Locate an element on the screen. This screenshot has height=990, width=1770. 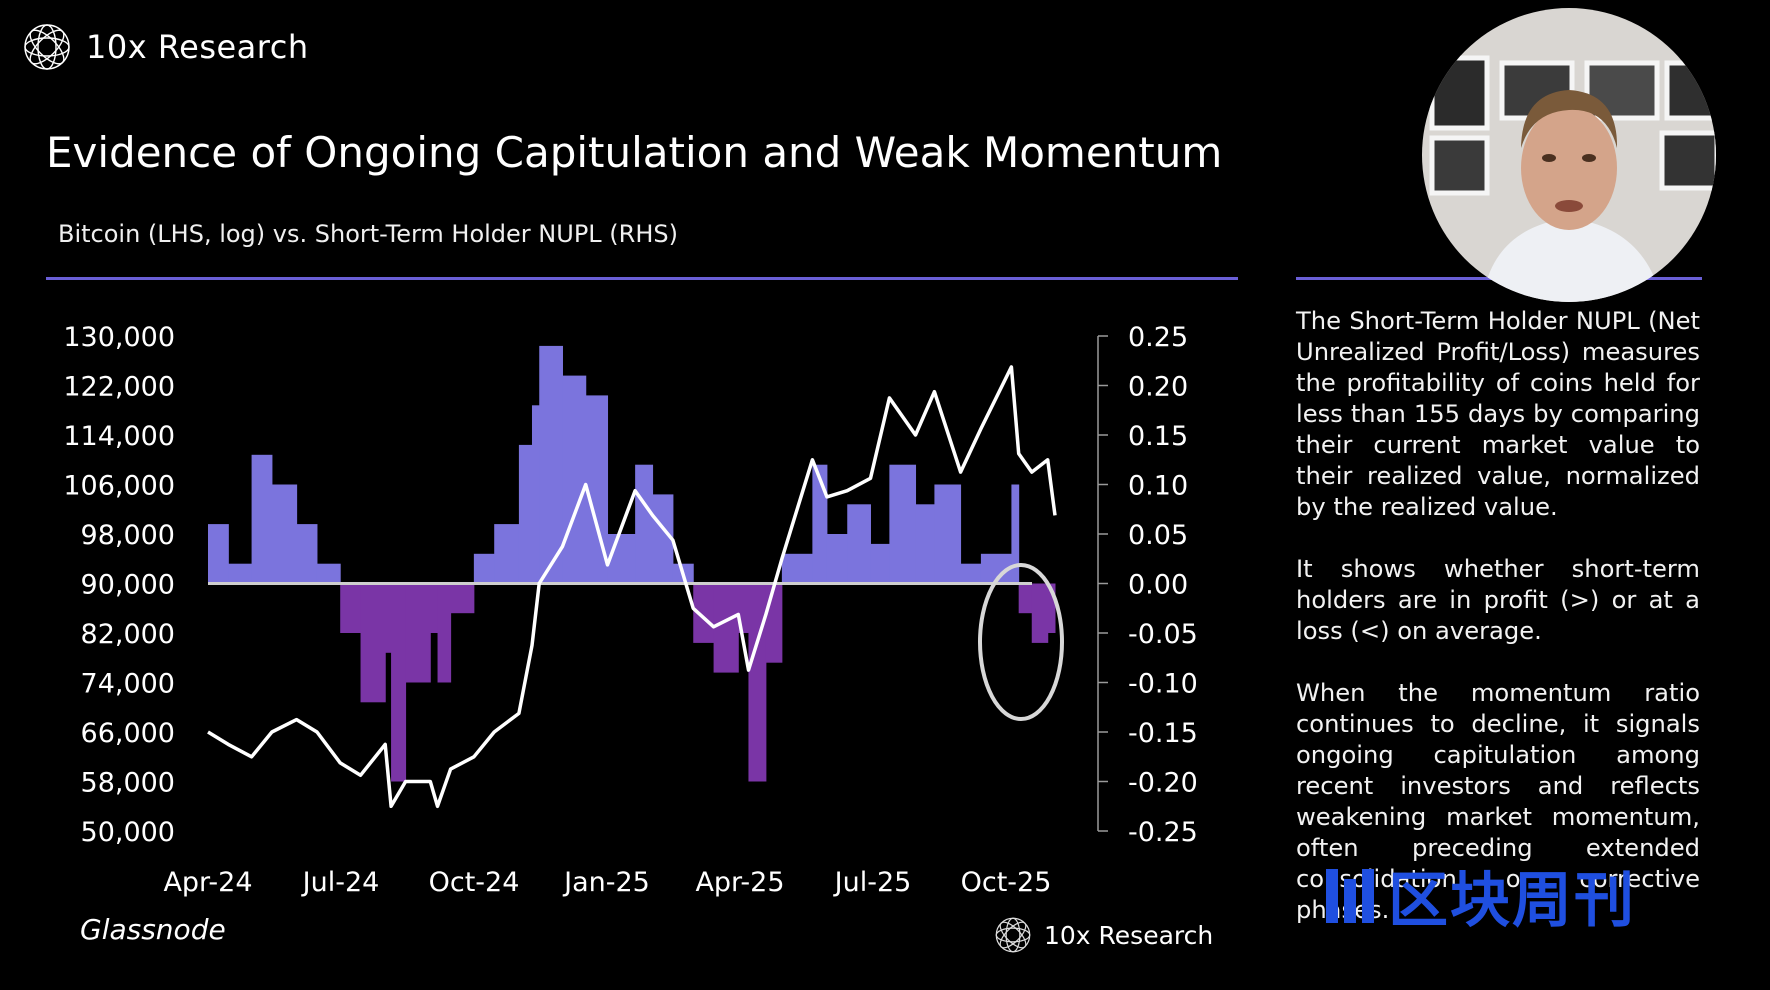
left-axis-tick-label: 106,000 is located at coordinates (119, 486).